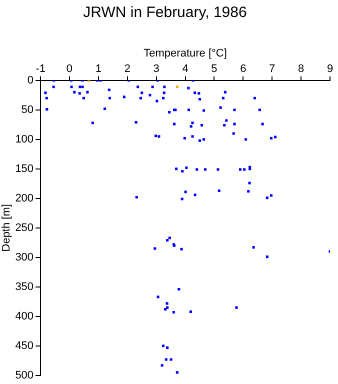 The image size is (338, 384). Describe the element at coordinates (6, 228) in the screenshot. I see `y-axis-title: Depth [m]` at that location.